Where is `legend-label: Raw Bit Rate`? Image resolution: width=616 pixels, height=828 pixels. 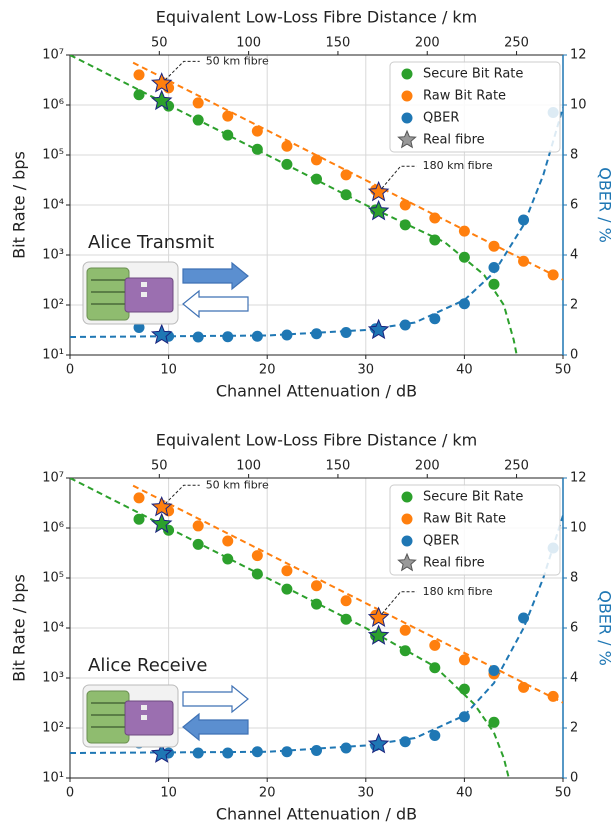
legend-label: Raw Bit Rate is located at coordinates (464, 519).